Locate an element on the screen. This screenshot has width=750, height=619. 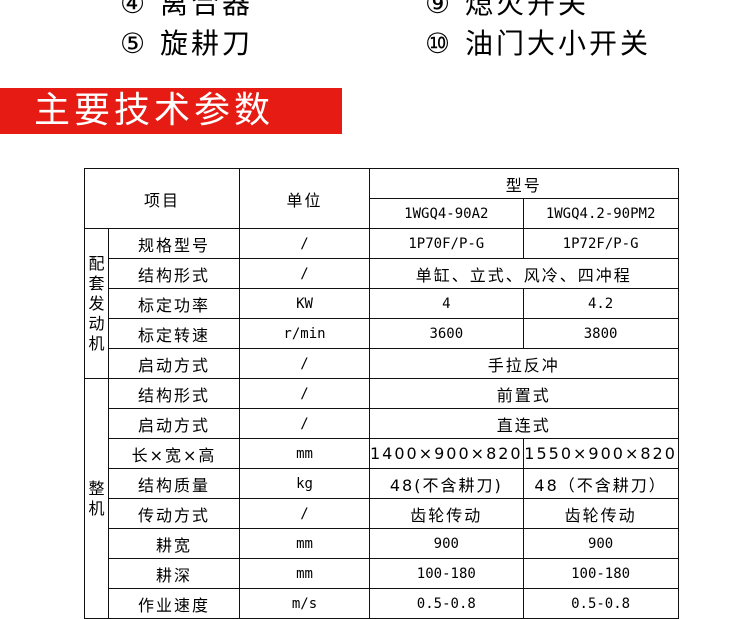
row-value: 48（不含耕刀） is located at coordinates (600, 483).